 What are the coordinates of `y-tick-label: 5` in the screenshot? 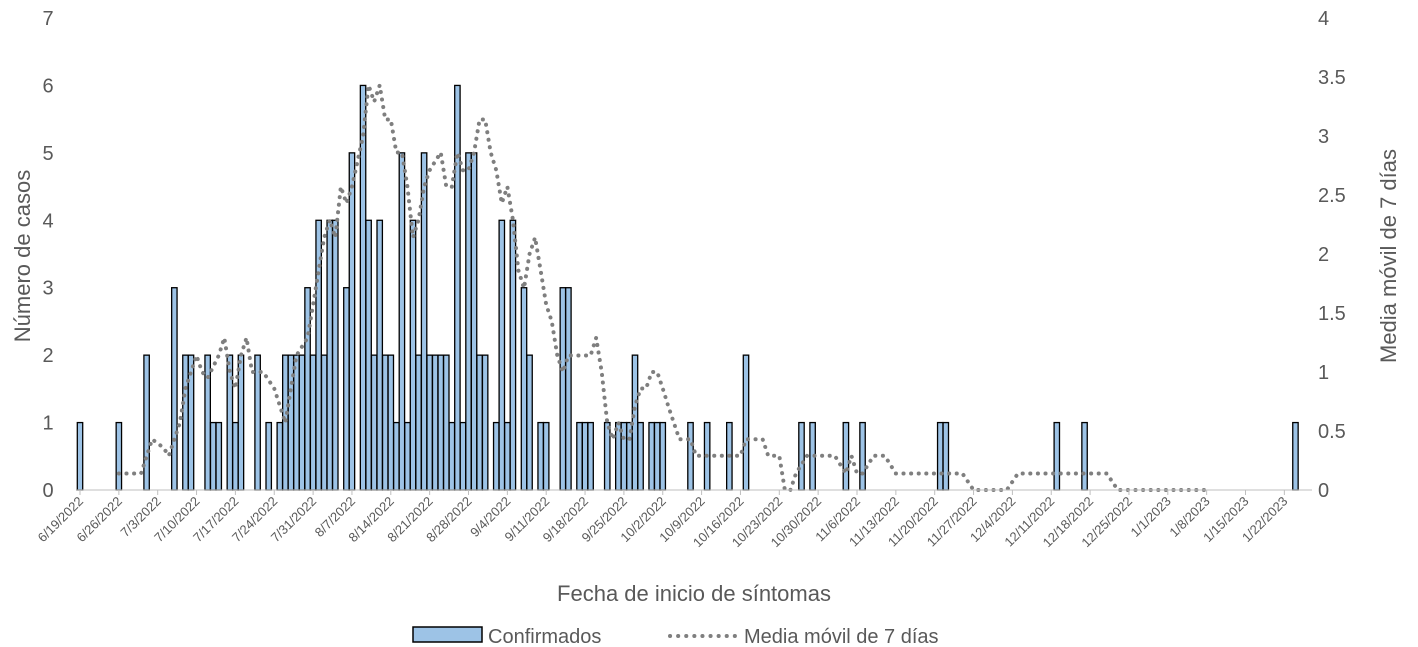 It's located at (47, 154).